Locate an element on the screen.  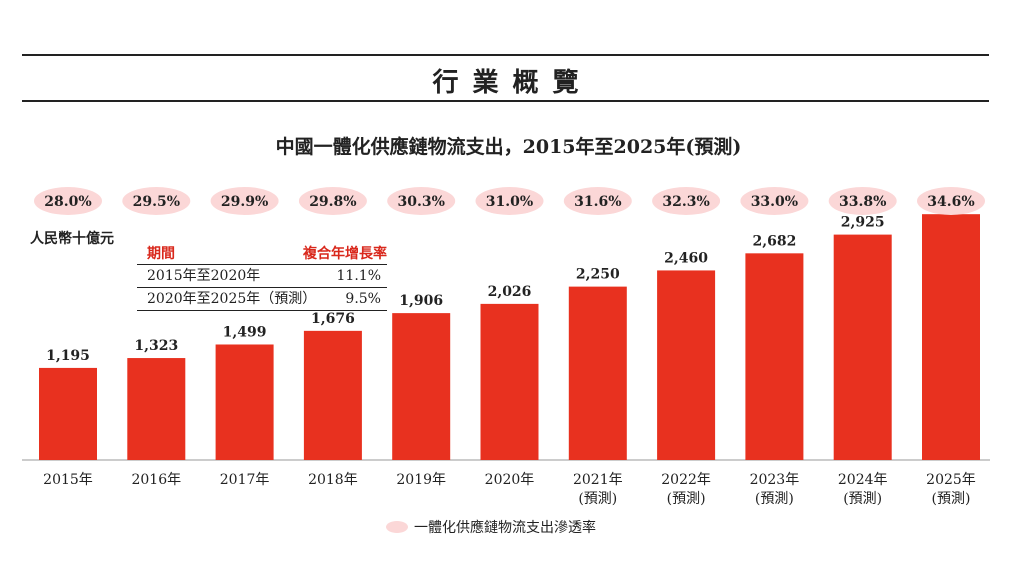
x-tick-label: 2020年 is located at coordinates (510, 480).